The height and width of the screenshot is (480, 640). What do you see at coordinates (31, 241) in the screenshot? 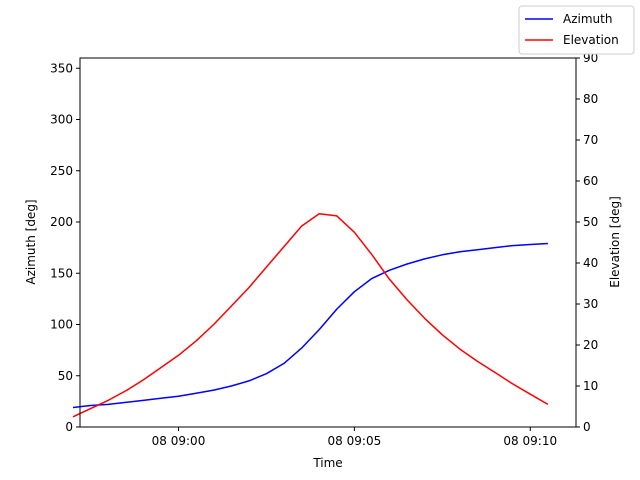
I see `left-axis-label: Azimuth [deg]` at bounding box center [31, 241].